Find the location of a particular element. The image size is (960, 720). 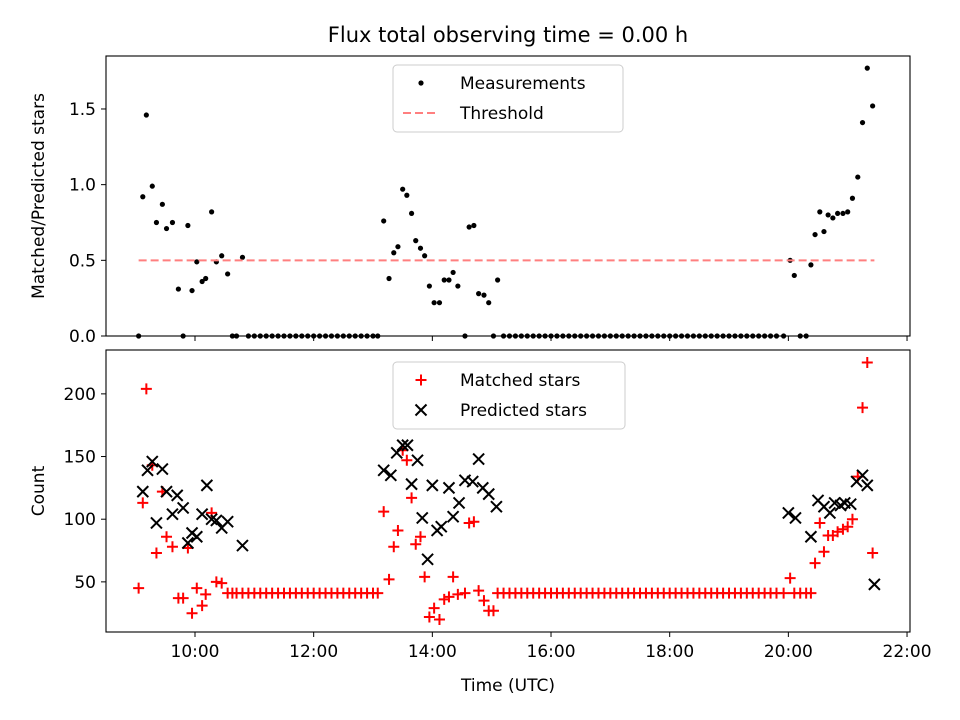

legend-label: Predicted stars is located at coordinates (523, 411).